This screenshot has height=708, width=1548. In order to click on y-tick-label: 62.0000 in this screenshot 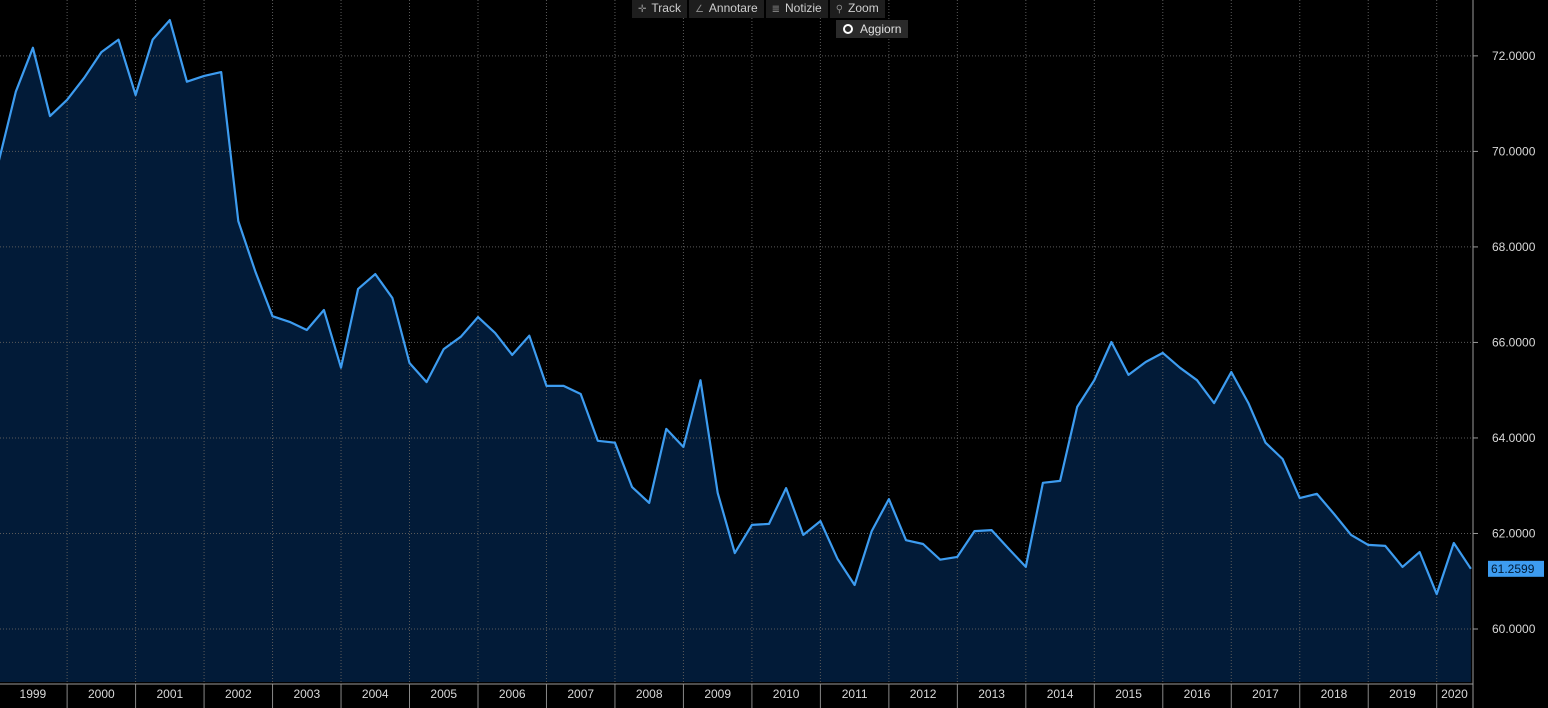, I will do `click(1514, 534)`.